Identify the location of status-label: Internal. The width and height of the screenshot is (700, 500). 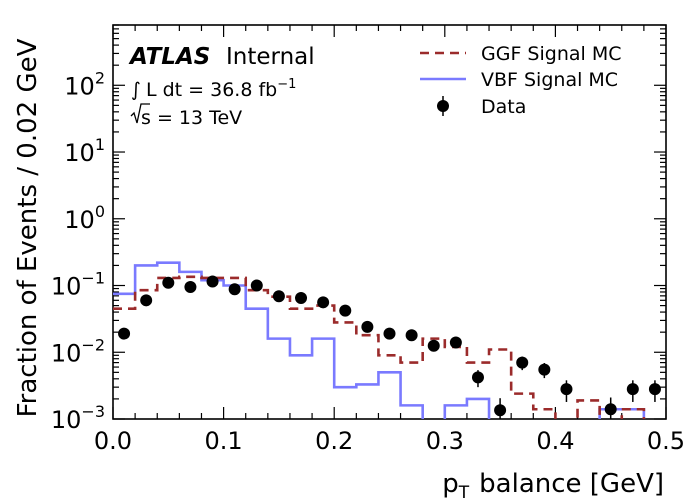
(270, 57).